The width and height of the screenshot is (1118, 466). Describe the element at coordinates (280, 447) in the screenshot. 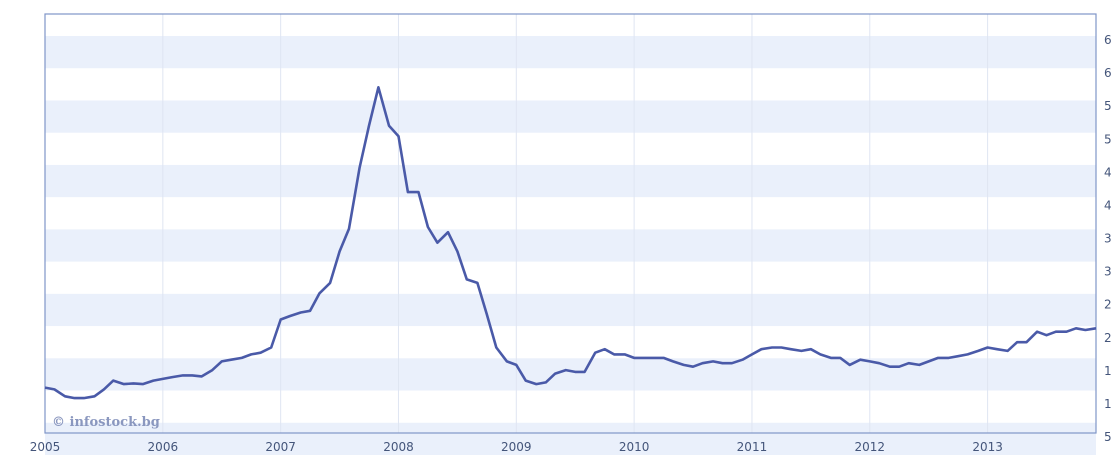

I see `x-tick-label-2007: 2007` at that location.